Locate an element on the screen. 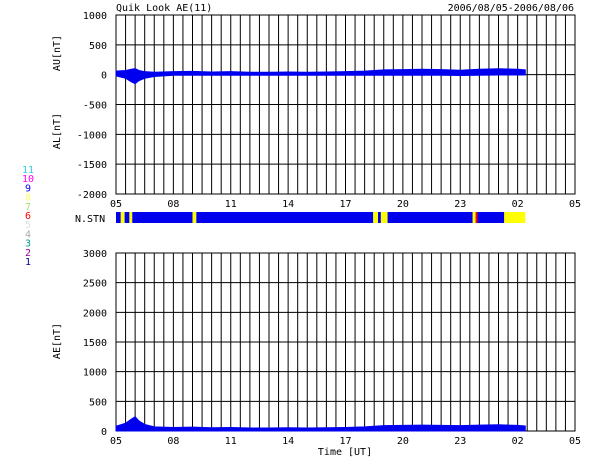 This screenshot has height=460, width=590. au-al-ytick-label: 0 is located at coordinates (104, 76).